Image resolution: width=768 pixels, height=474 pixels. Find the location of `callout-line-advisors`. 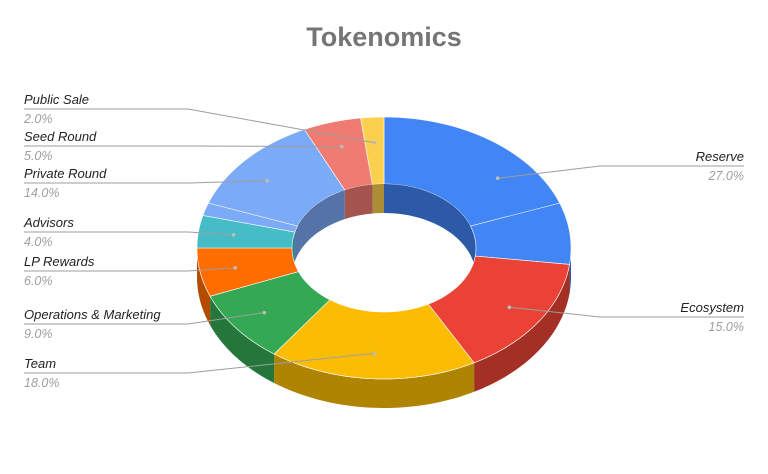

callout-line-advisors is located at coordinates (129, 233).